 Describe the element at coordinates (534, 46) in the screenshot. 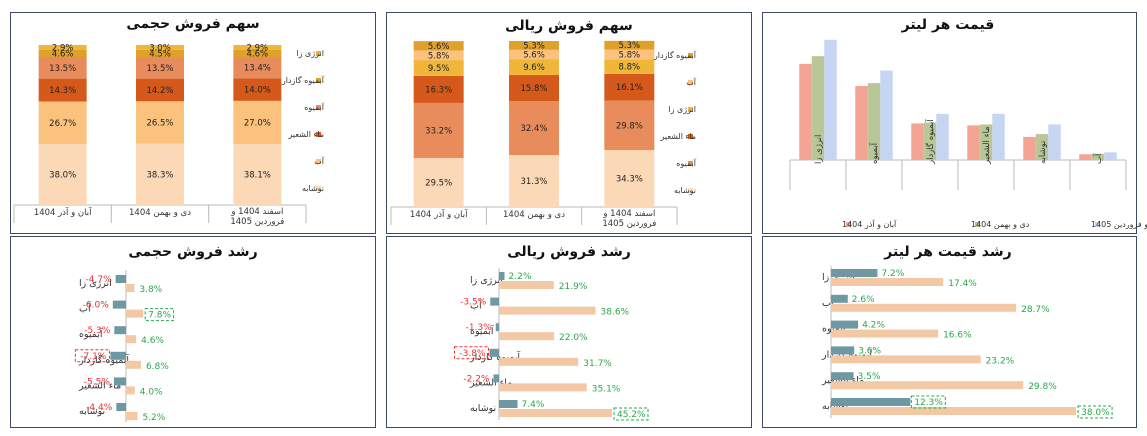

I see `rial_share-value-label: 5.3%` at that location.